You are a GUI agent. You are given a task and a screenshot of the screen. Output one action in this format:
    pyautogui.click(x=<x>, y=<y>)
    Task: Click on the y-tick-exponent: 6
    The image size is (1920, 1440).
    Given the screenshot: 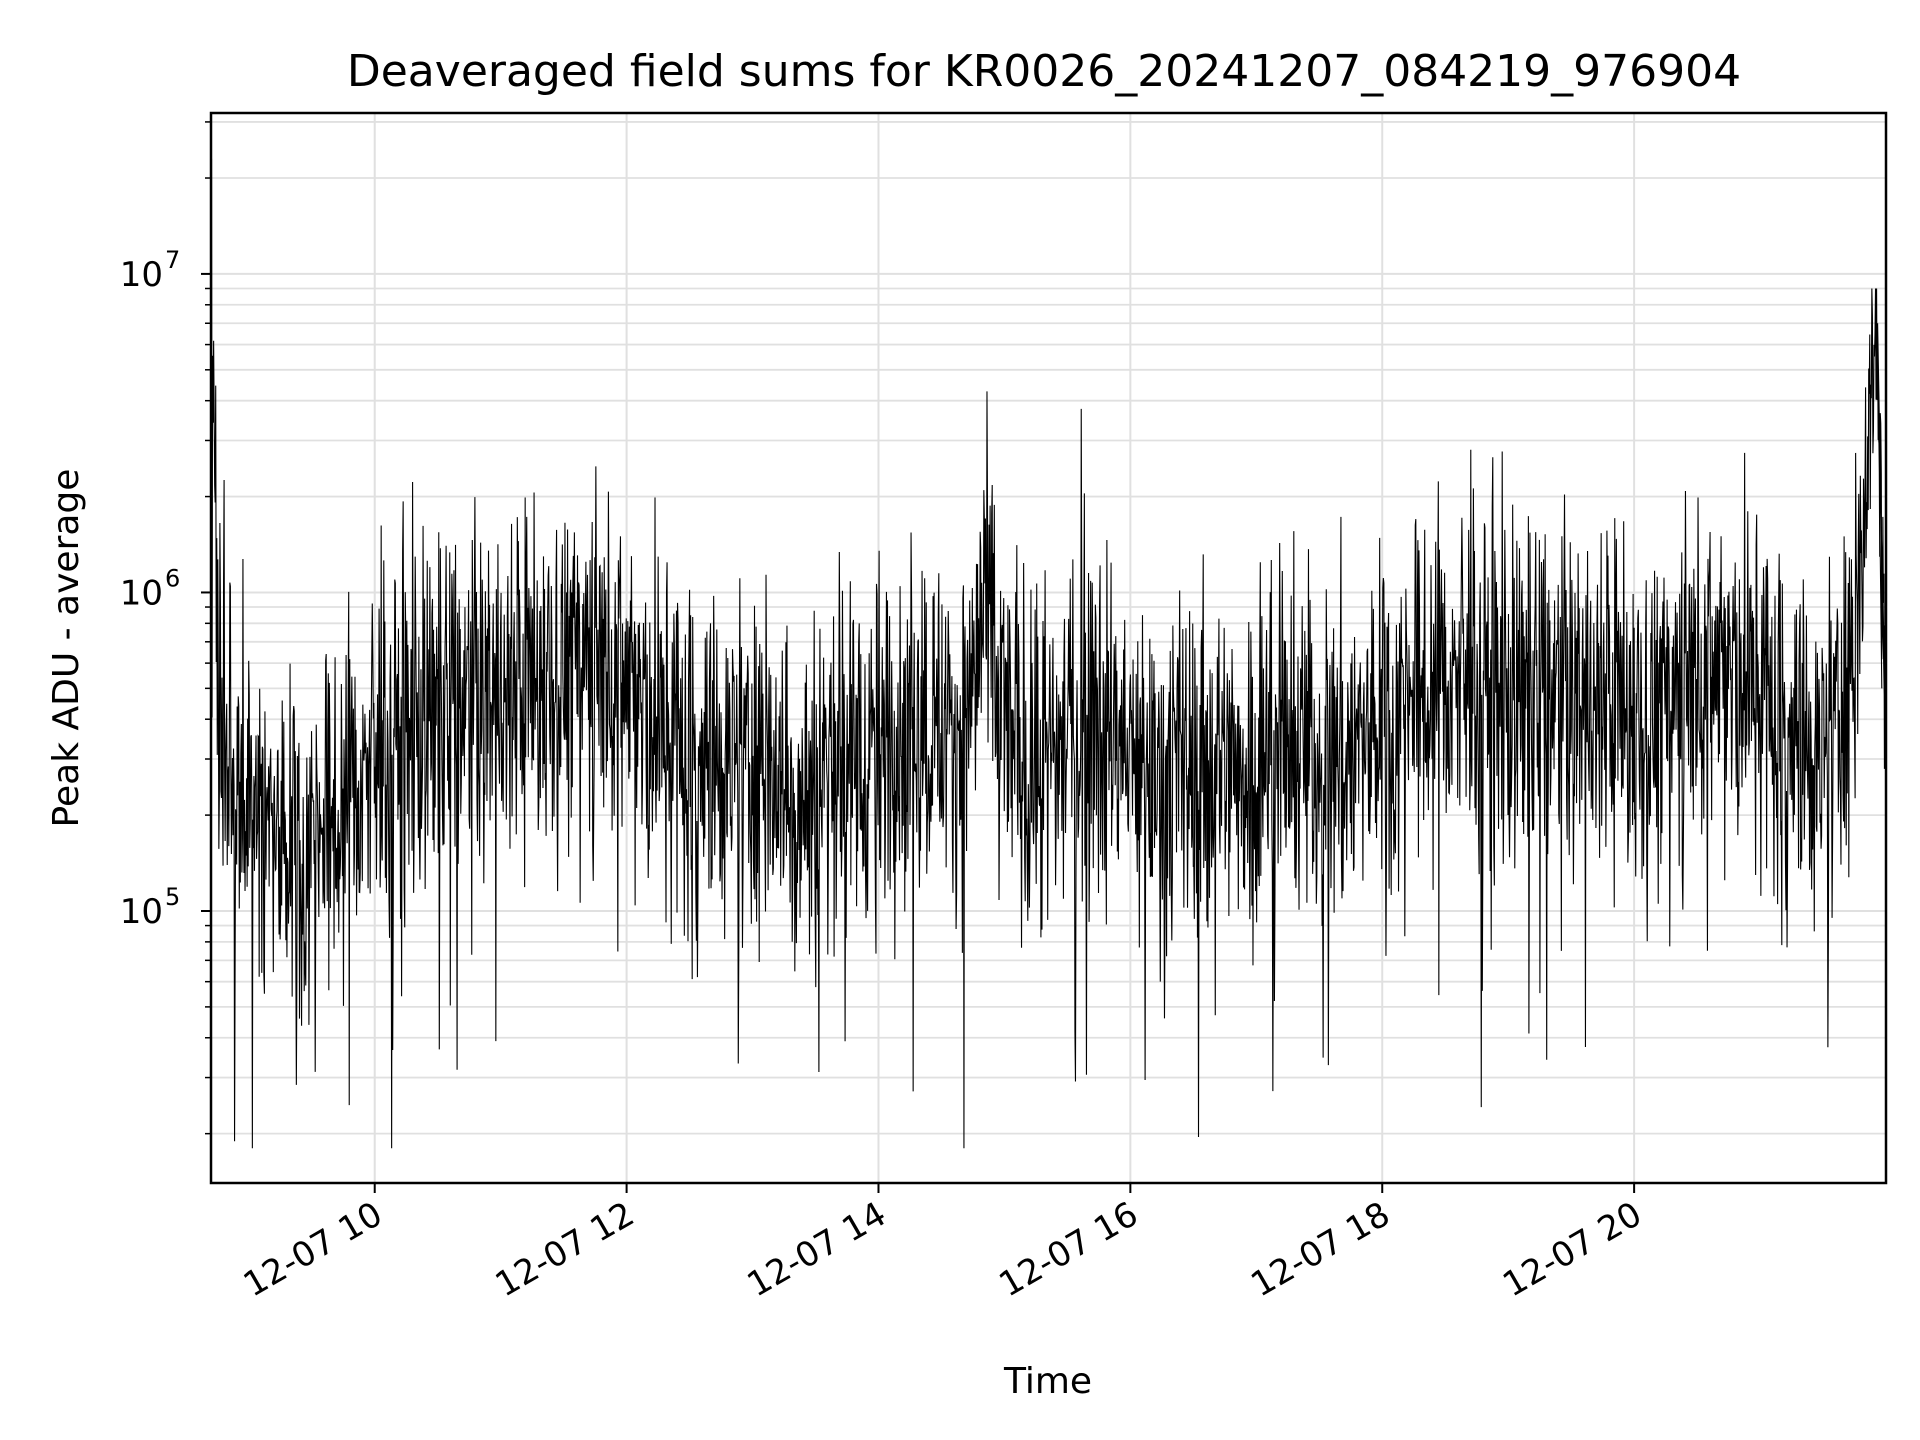 What is the action you would take?
    pyautogui.click(x=172, y=578)
    